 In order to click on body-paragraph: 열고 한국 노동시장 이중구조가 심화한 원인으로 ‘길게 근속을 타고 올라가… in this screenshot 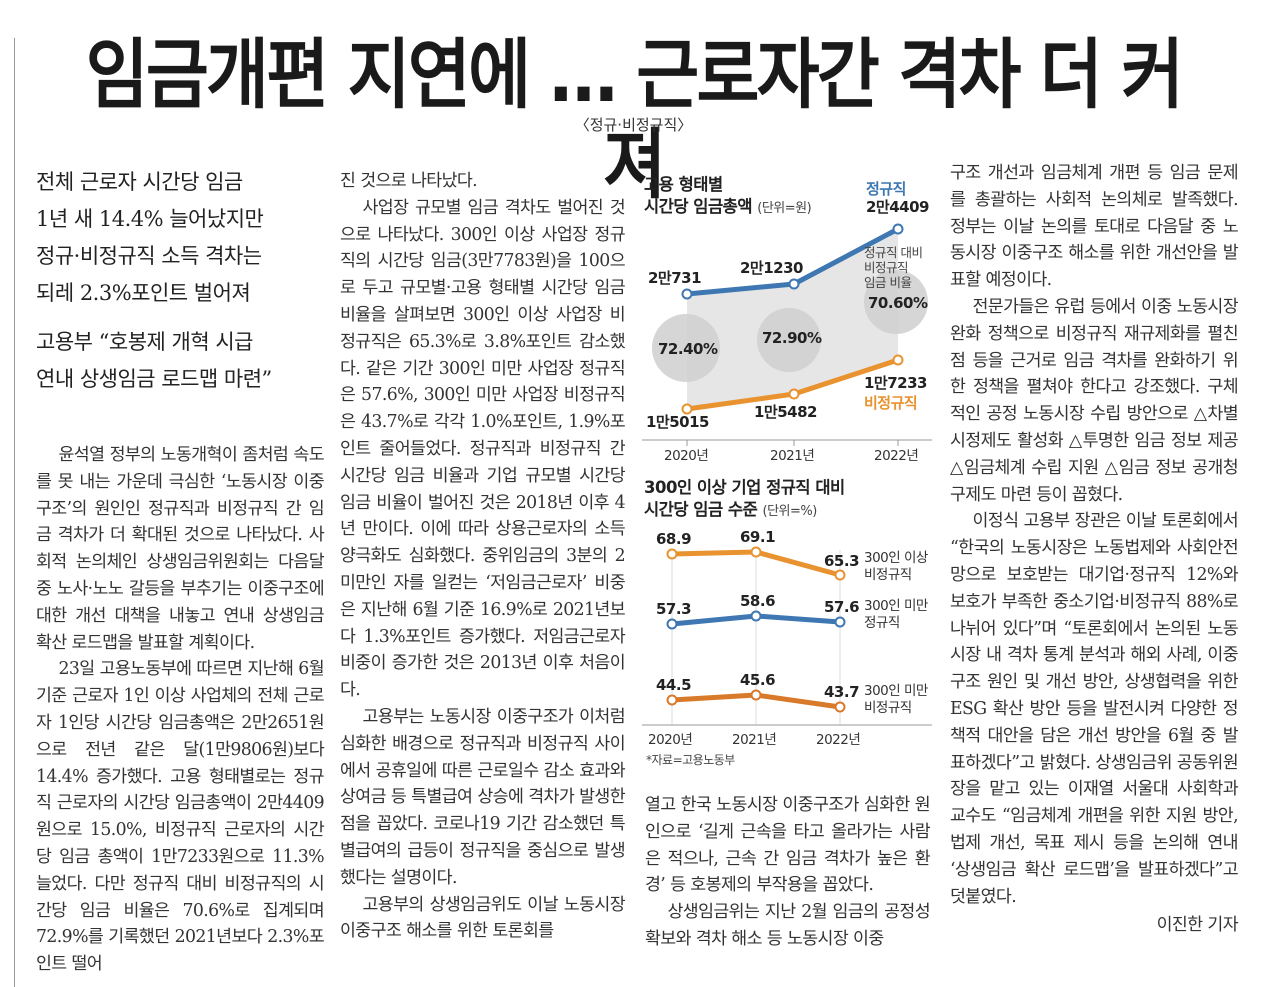, I will do `click(788, 845)`.